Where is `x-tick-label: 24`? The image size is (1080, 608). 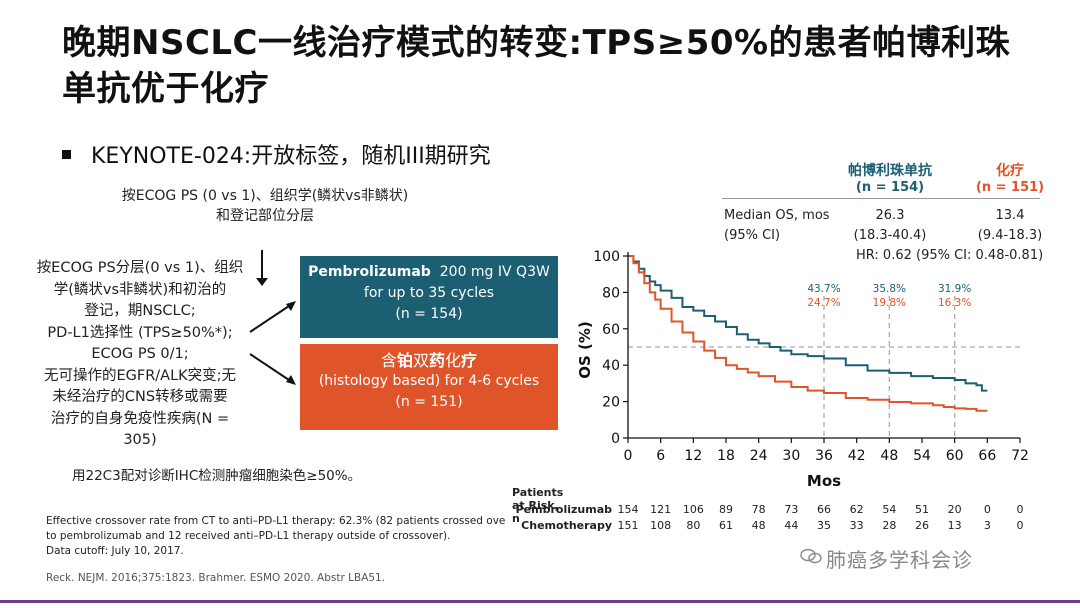 x-tick-label: 24 is located at coordinates (759, 456).